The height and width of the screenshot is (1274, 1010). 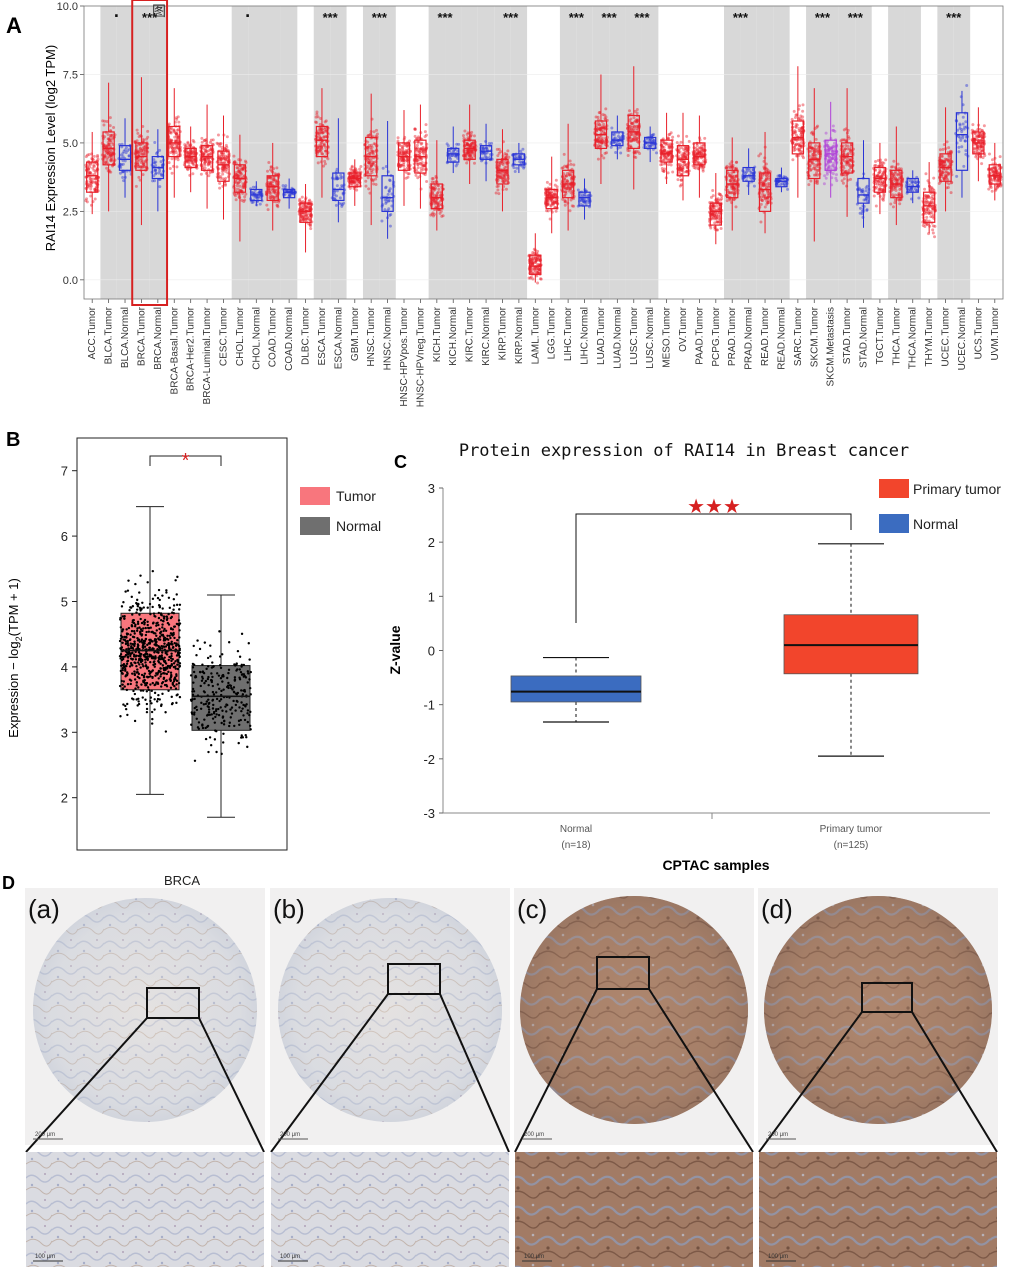 What do you see at coordinates (223, 336) in the screenshot?
I see `x-tick-label: CESC.Tumor` at bounding box center [223, 336].